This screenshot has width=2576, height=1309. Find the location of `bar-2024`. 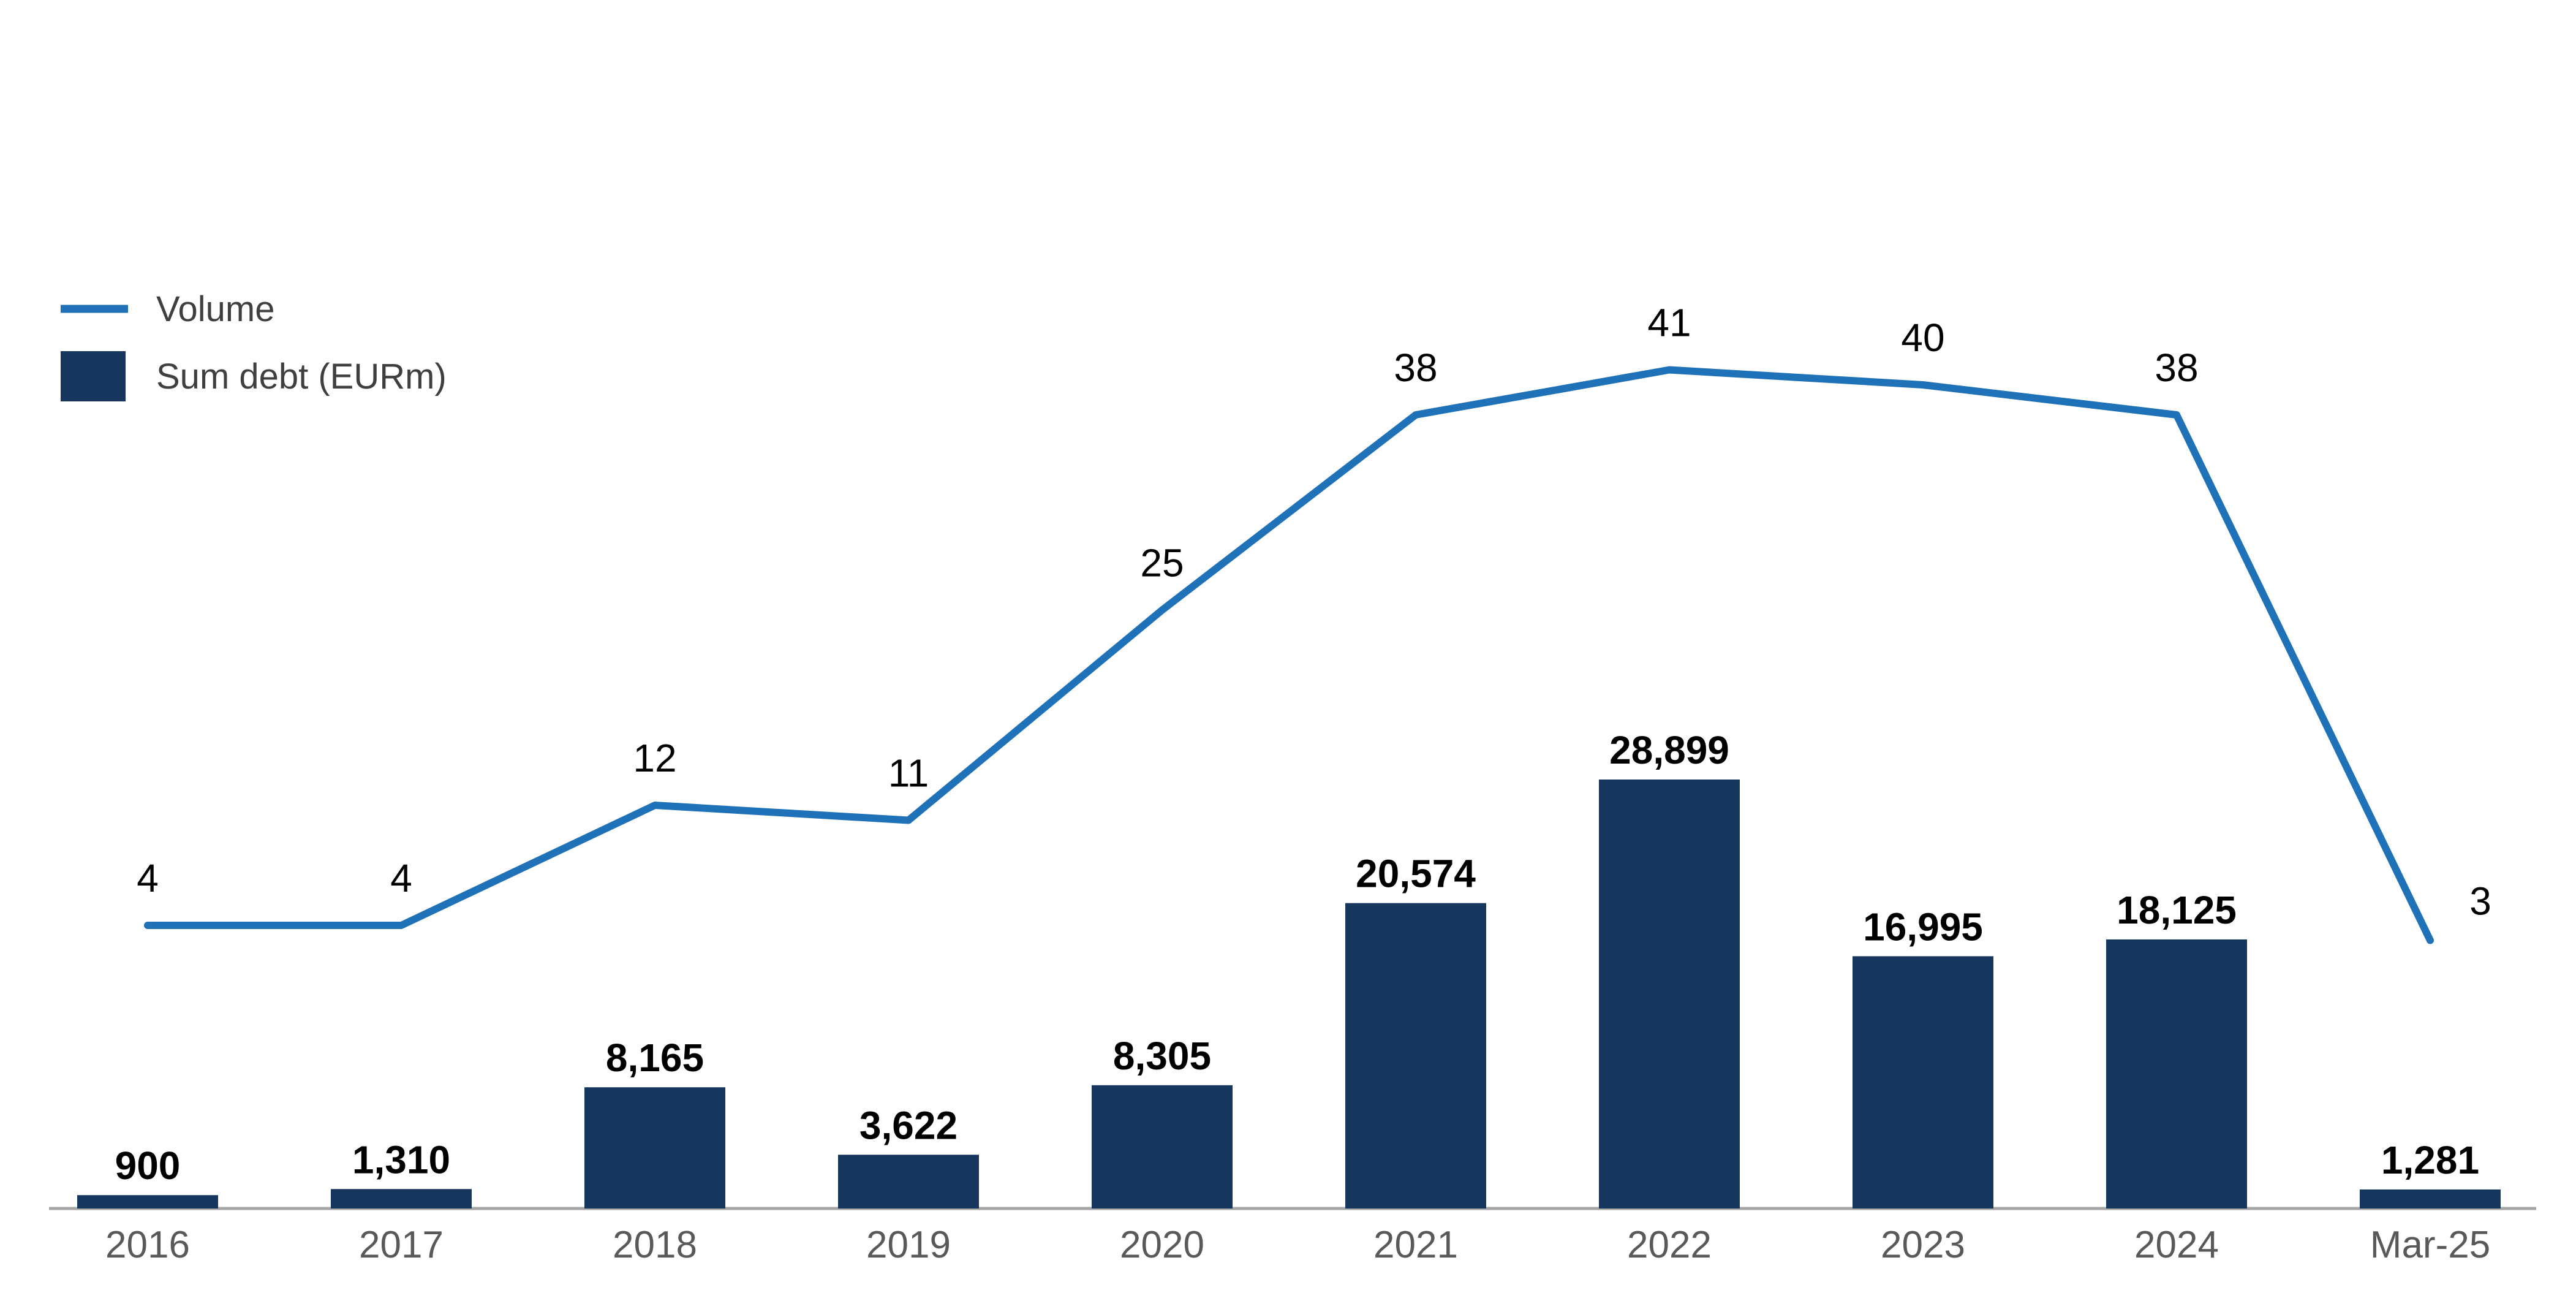

bar-2024 is located at coordinates (2176, 1073).